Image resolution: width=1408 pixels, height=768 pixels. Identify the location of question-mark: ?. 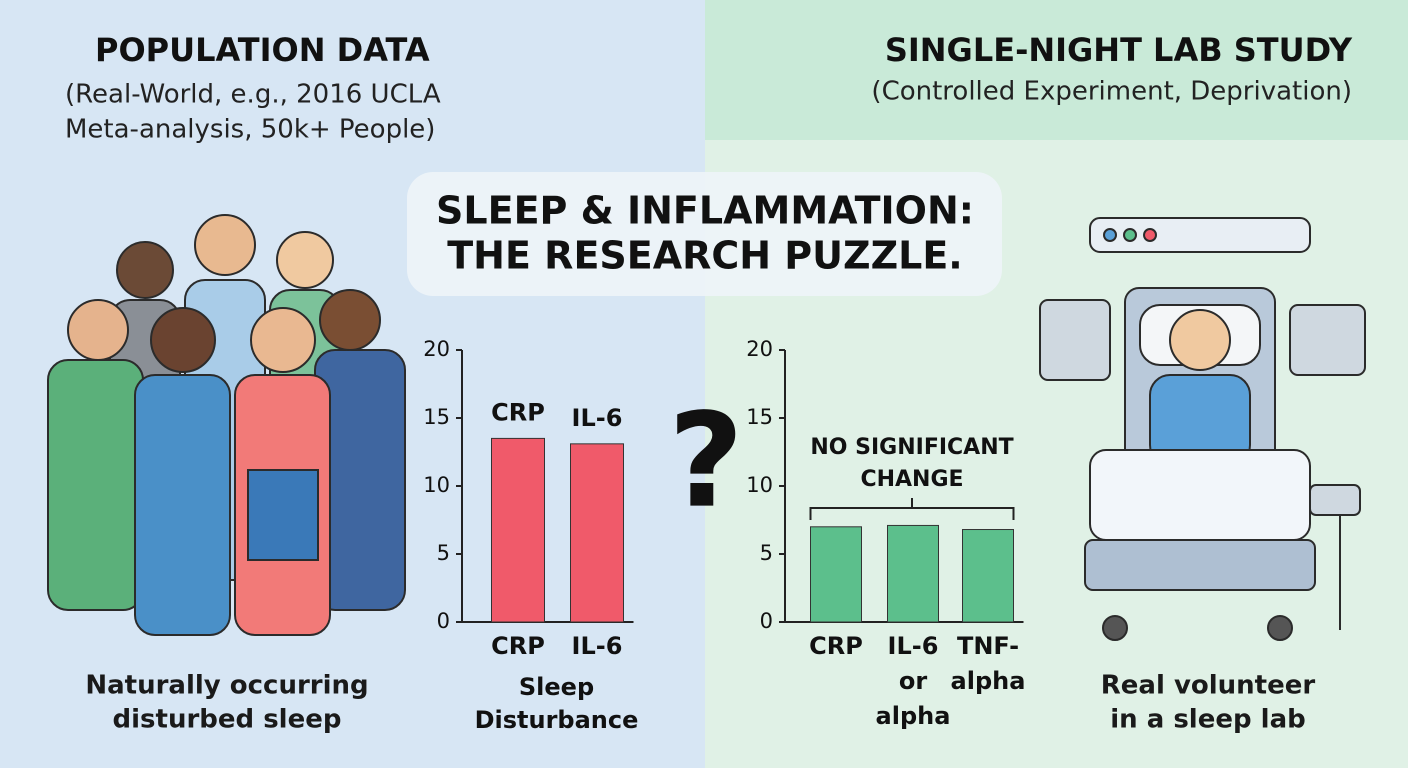
(705, 461).